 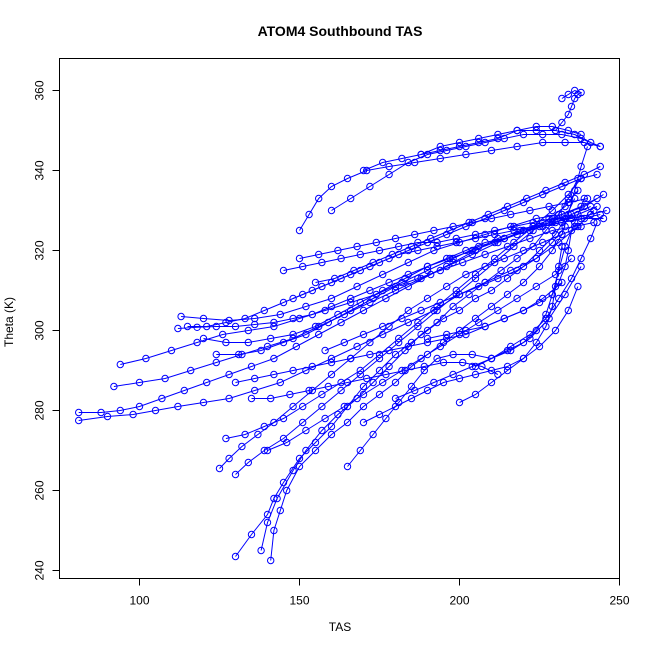 What do you see at coordinates (40, 410) in the screenshot?
I see `y-tick-label: 280` at bounding box center [40, 410].